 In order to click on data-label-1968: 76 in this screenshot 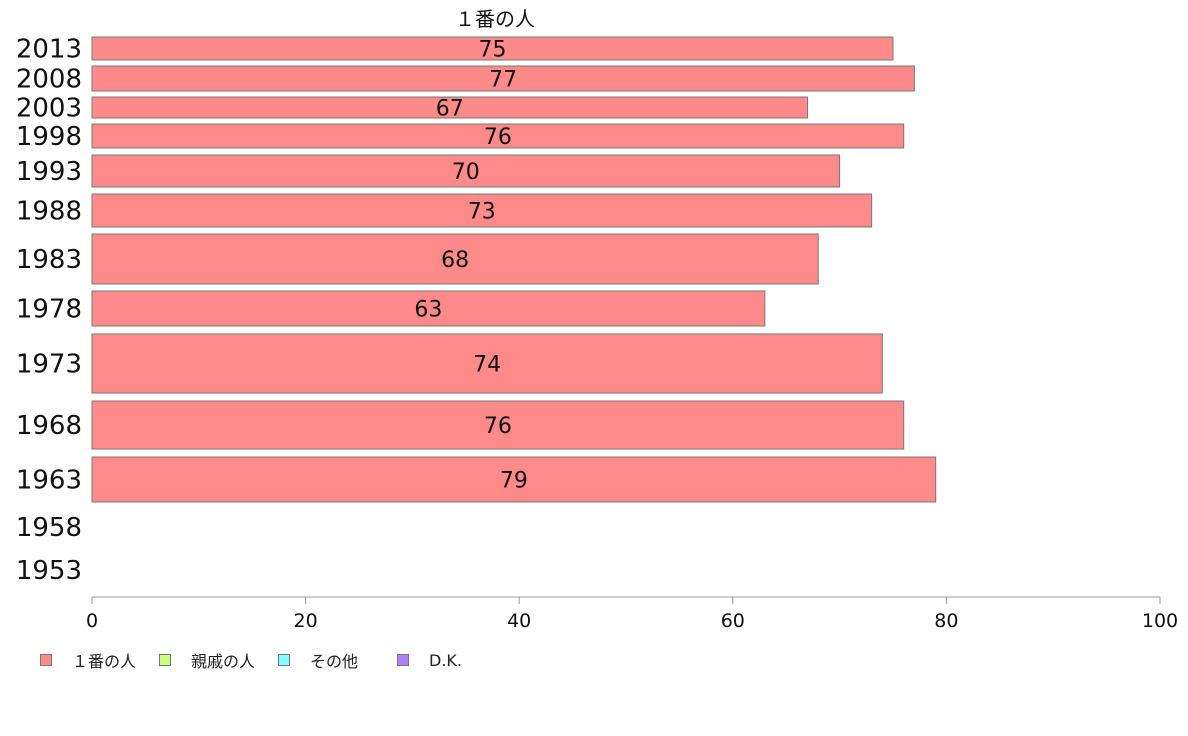, I will do `click(498, 426)`.